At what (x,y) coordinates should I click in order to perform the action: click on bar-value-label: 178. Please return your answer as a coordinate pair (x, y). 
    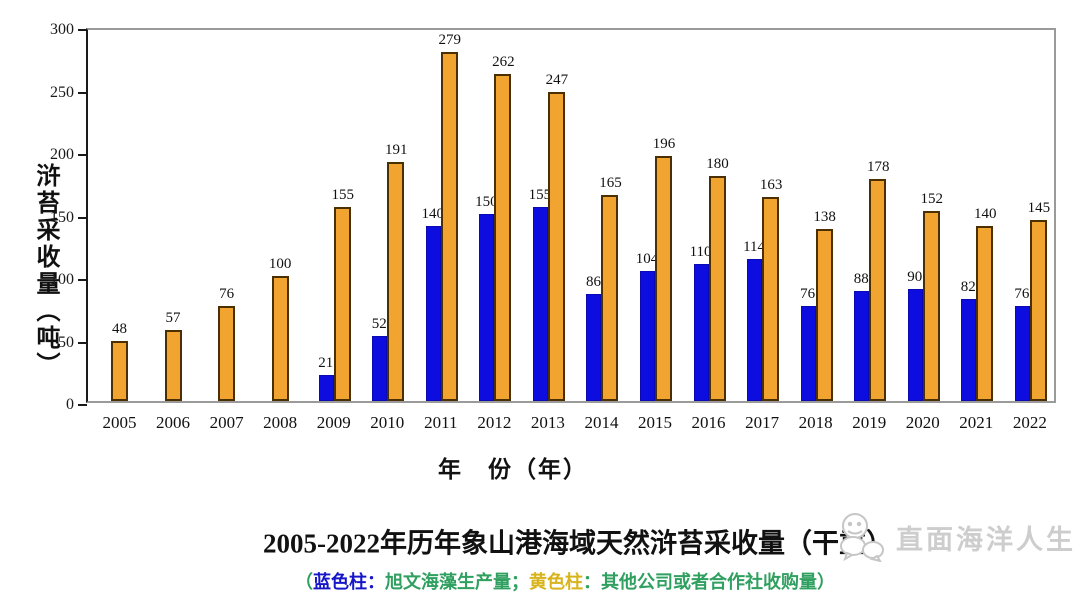
    Looking at the image, I should click on (878, 166).